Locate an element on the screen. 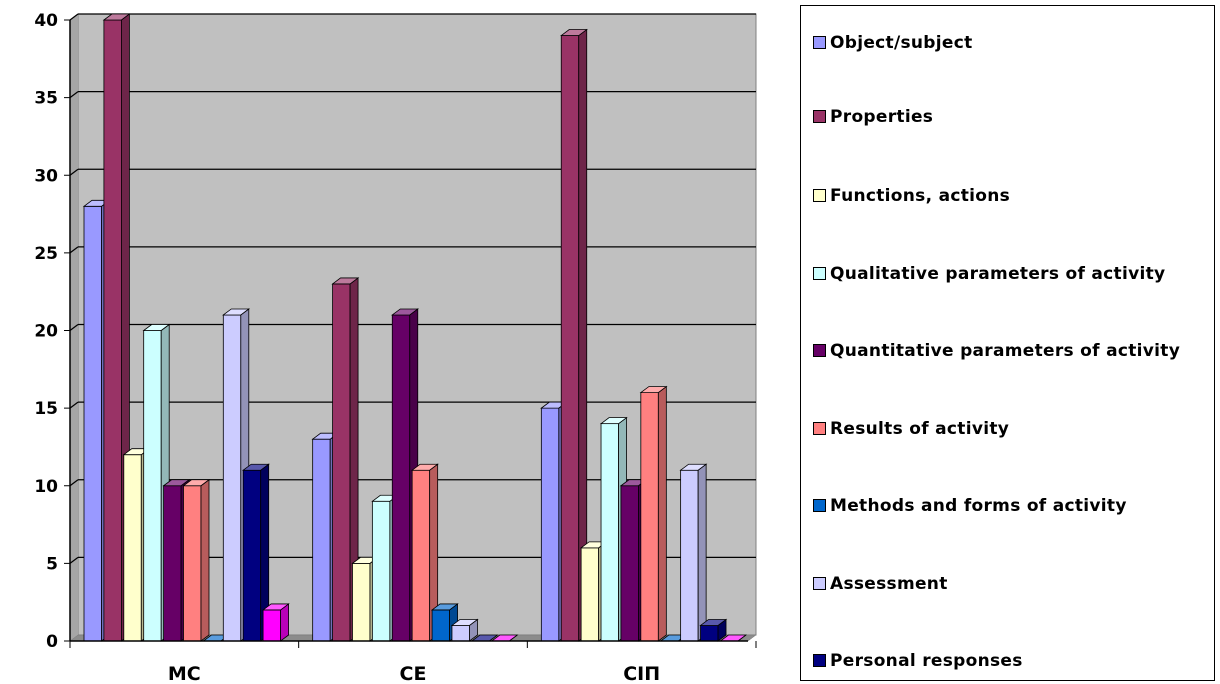  y-tick-label: 10 is located at coordinates (46, 487).